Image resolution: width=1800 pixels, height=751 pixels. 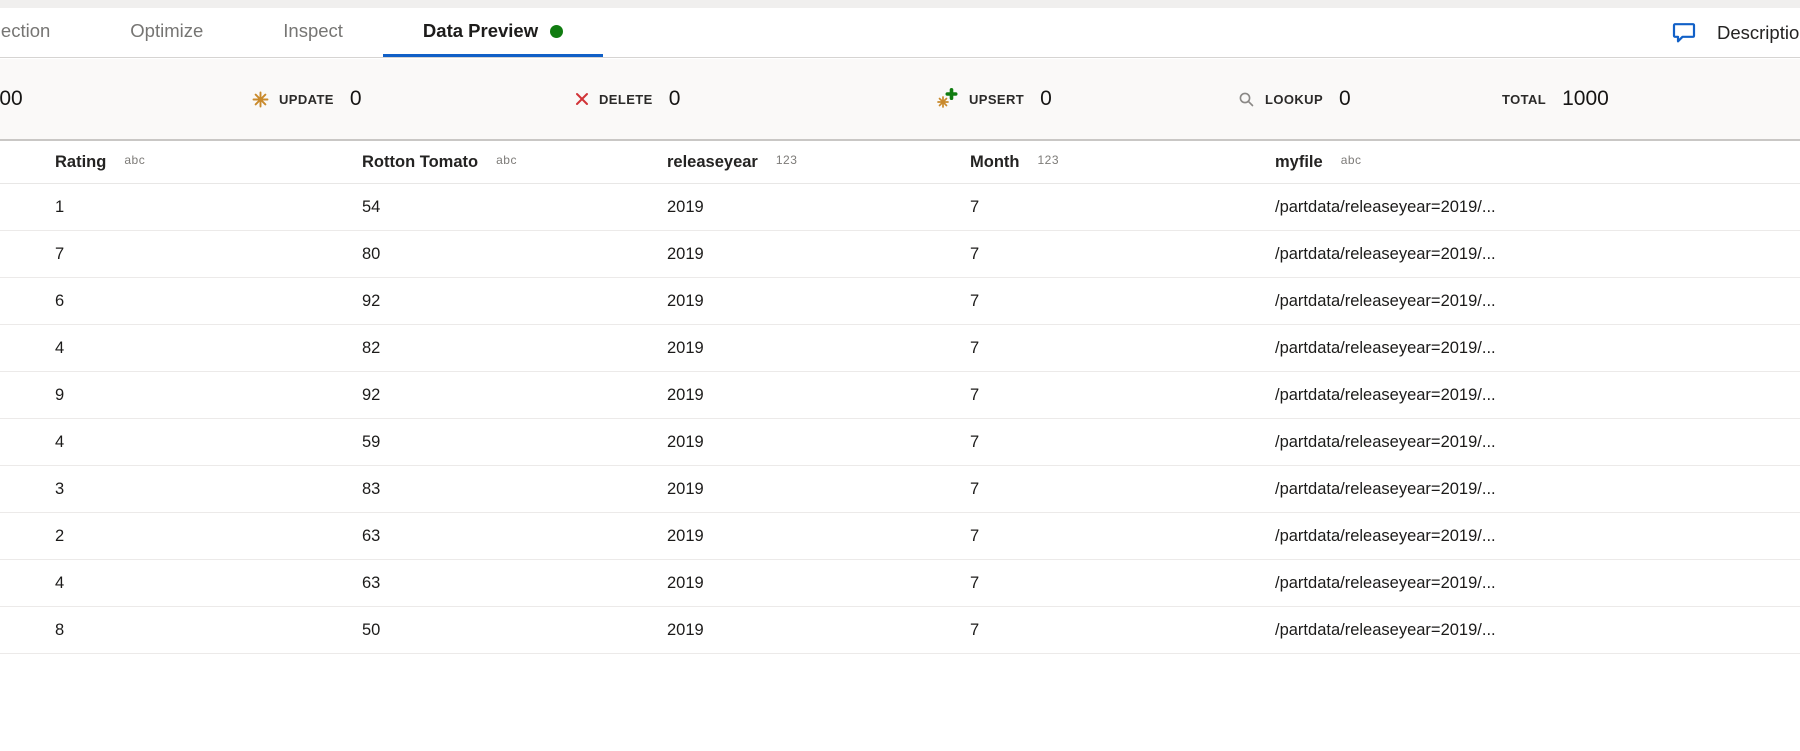 I want to click on upsert-label: UPSERT, so click(x=997, y=99).